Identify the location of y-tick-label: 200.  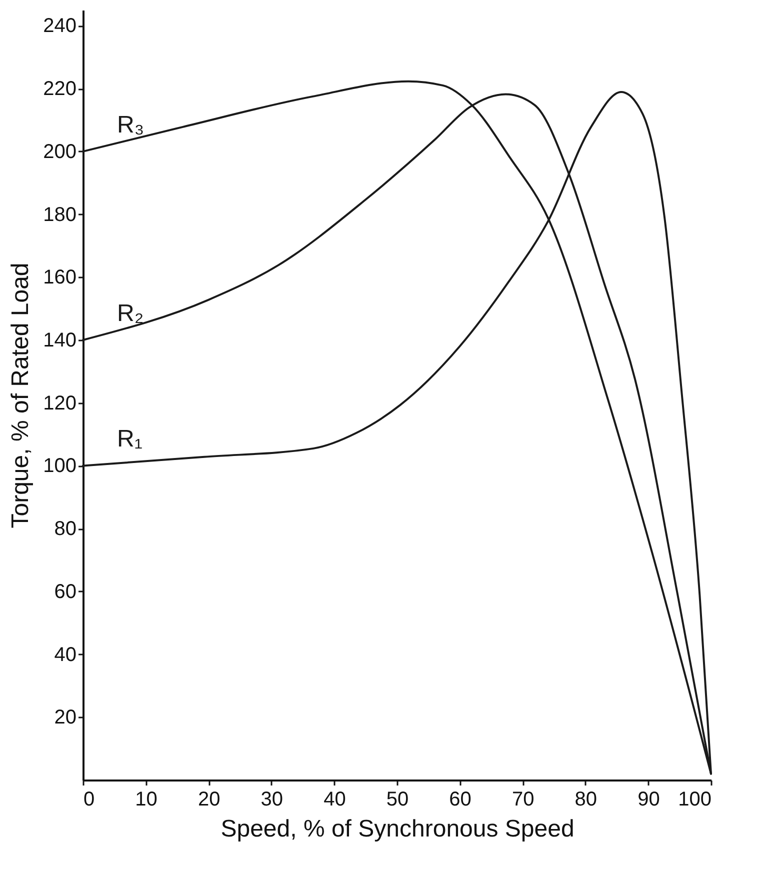
(59, 151).